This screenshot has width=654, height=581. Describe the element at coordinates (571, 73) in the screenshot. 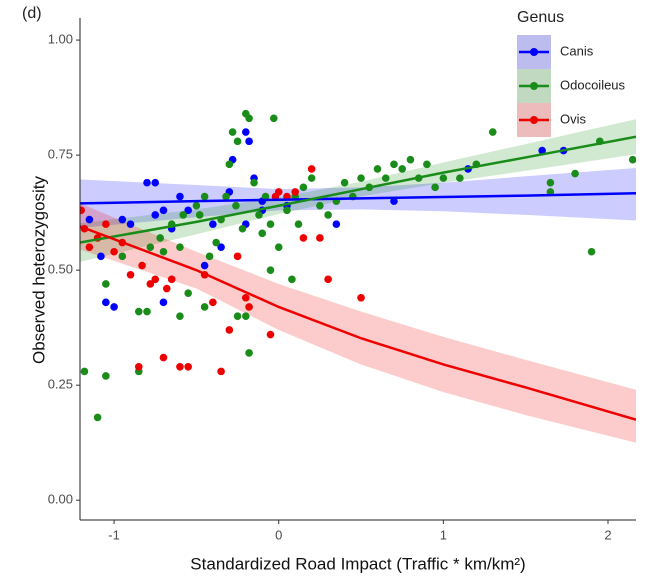

I see `legend: Genus Canis Odocoileus Ovis` at that location.